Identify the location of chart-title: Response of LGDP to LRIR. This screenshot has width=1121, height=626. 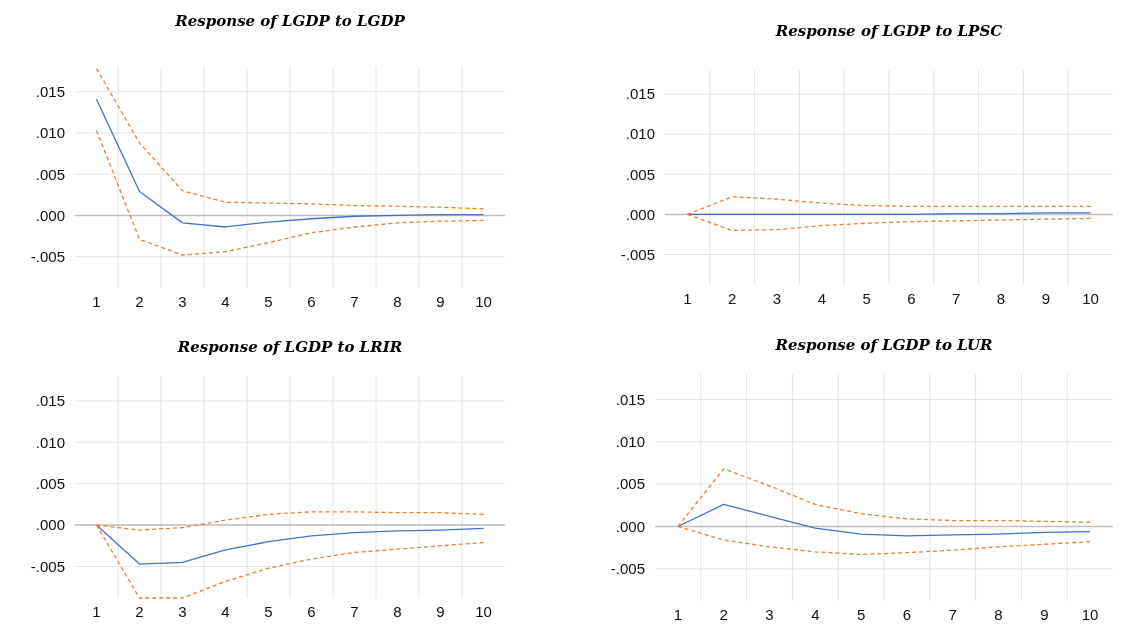
(289, 347).